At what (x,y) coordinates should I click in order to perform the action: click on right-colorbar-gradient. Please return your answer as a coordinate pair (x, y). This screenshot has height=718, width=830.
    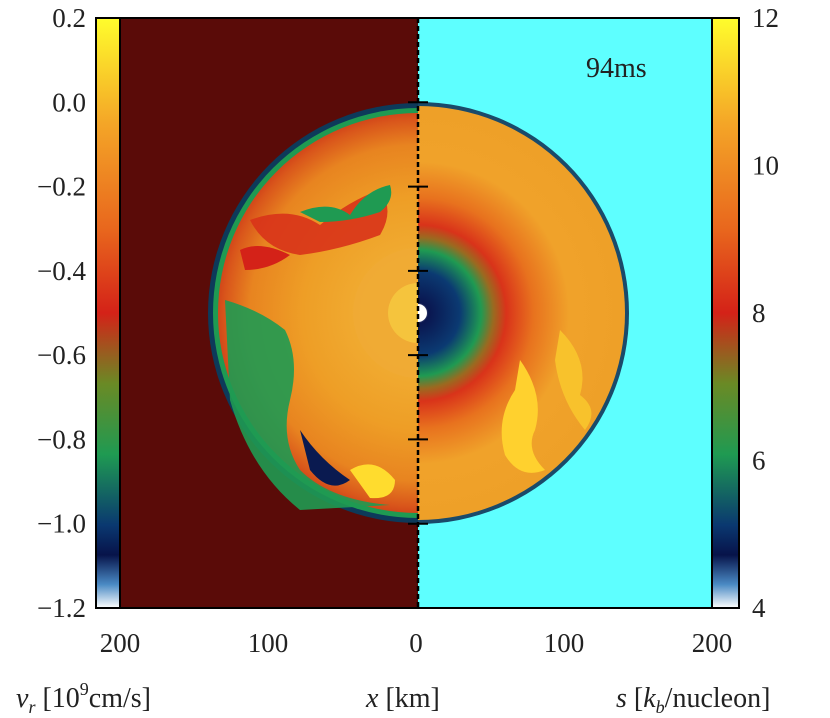
    Looking at the image, I should click on (725, 313).